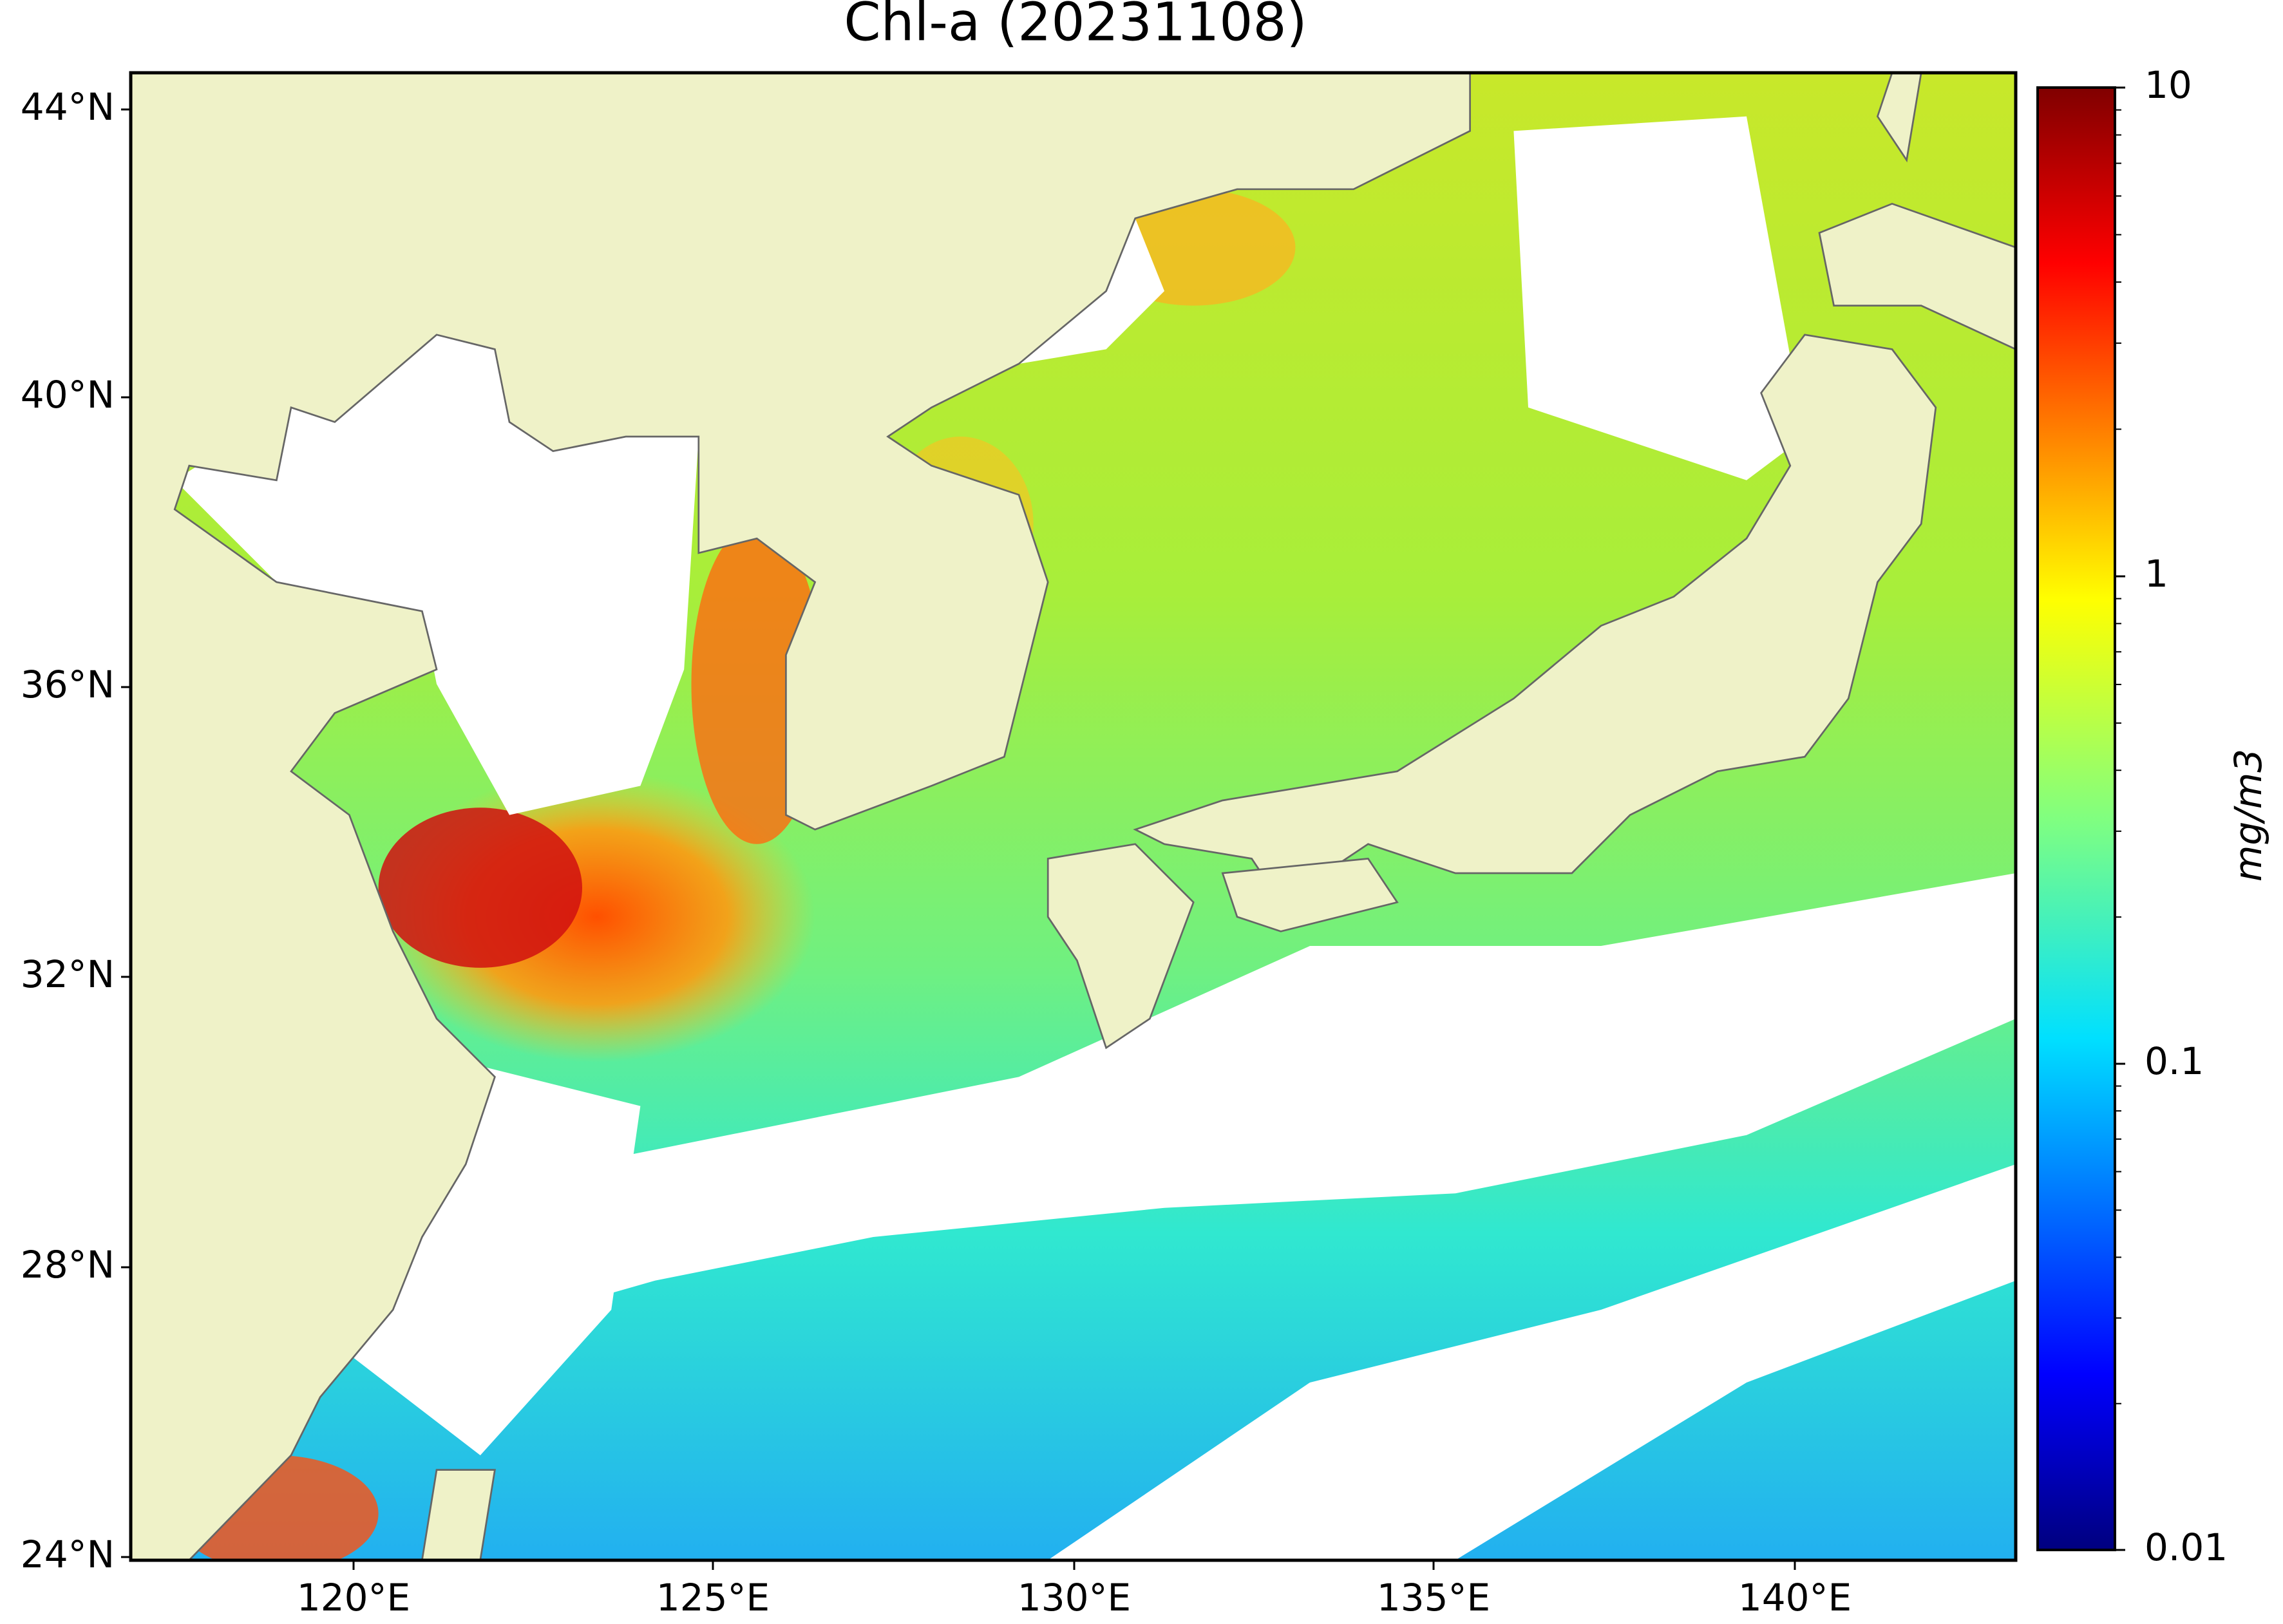 This screenshot has width=2283, height=1624. What do you see at coordinates (2186, 1547) in the screenshot?
I see `colorbar-tick-label: 0.01` at bounding box center [2186, 1547].